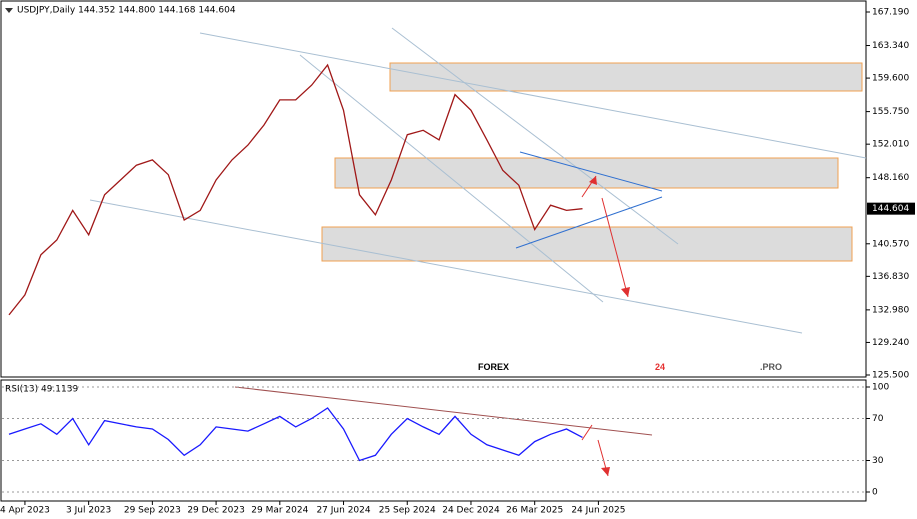 The image size is (917, 519). Describe the element at coordinates (771, 367) in the screenshot. I see `watermark-text: .PRO` at that location.